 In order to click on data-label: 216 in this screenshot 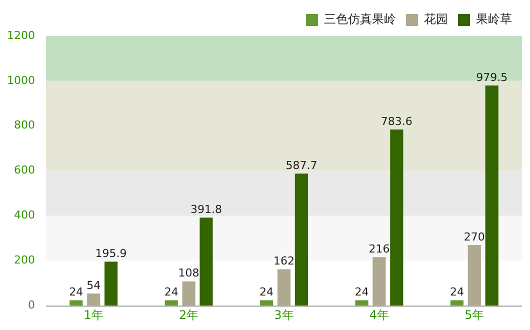, I will do `click(379, 249)`.